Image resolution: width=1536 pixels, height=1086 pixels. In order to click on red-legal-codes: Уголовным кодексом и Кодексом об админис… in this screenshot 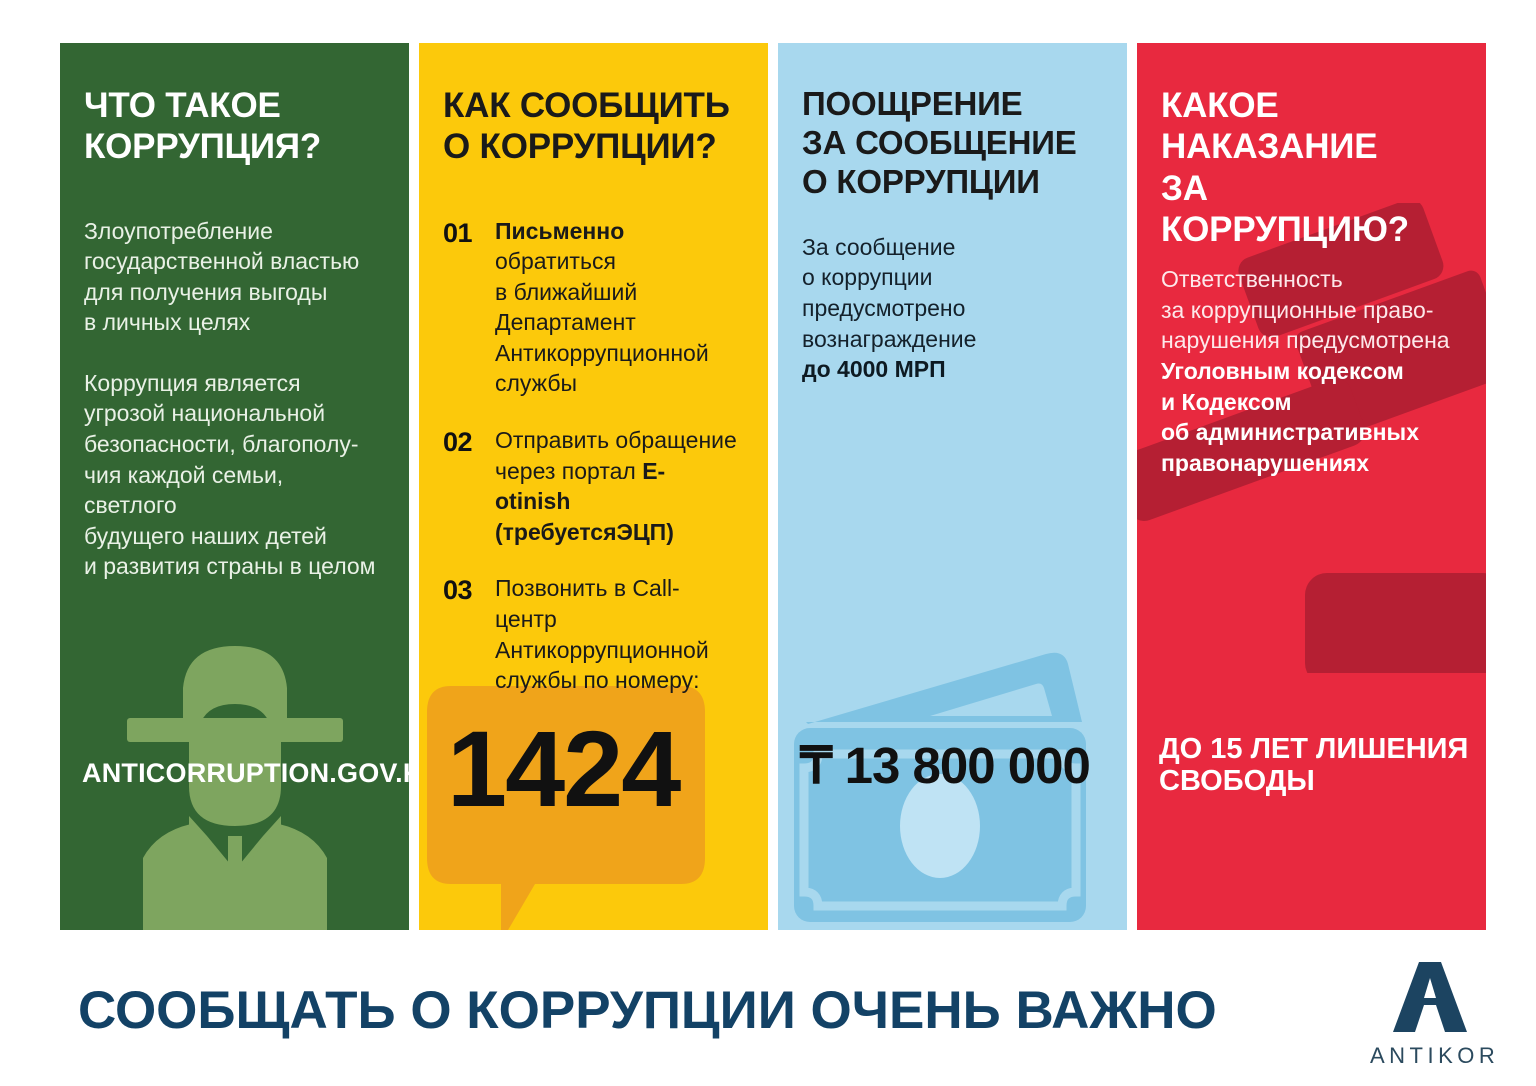, I will do `click(1290, 416)`.